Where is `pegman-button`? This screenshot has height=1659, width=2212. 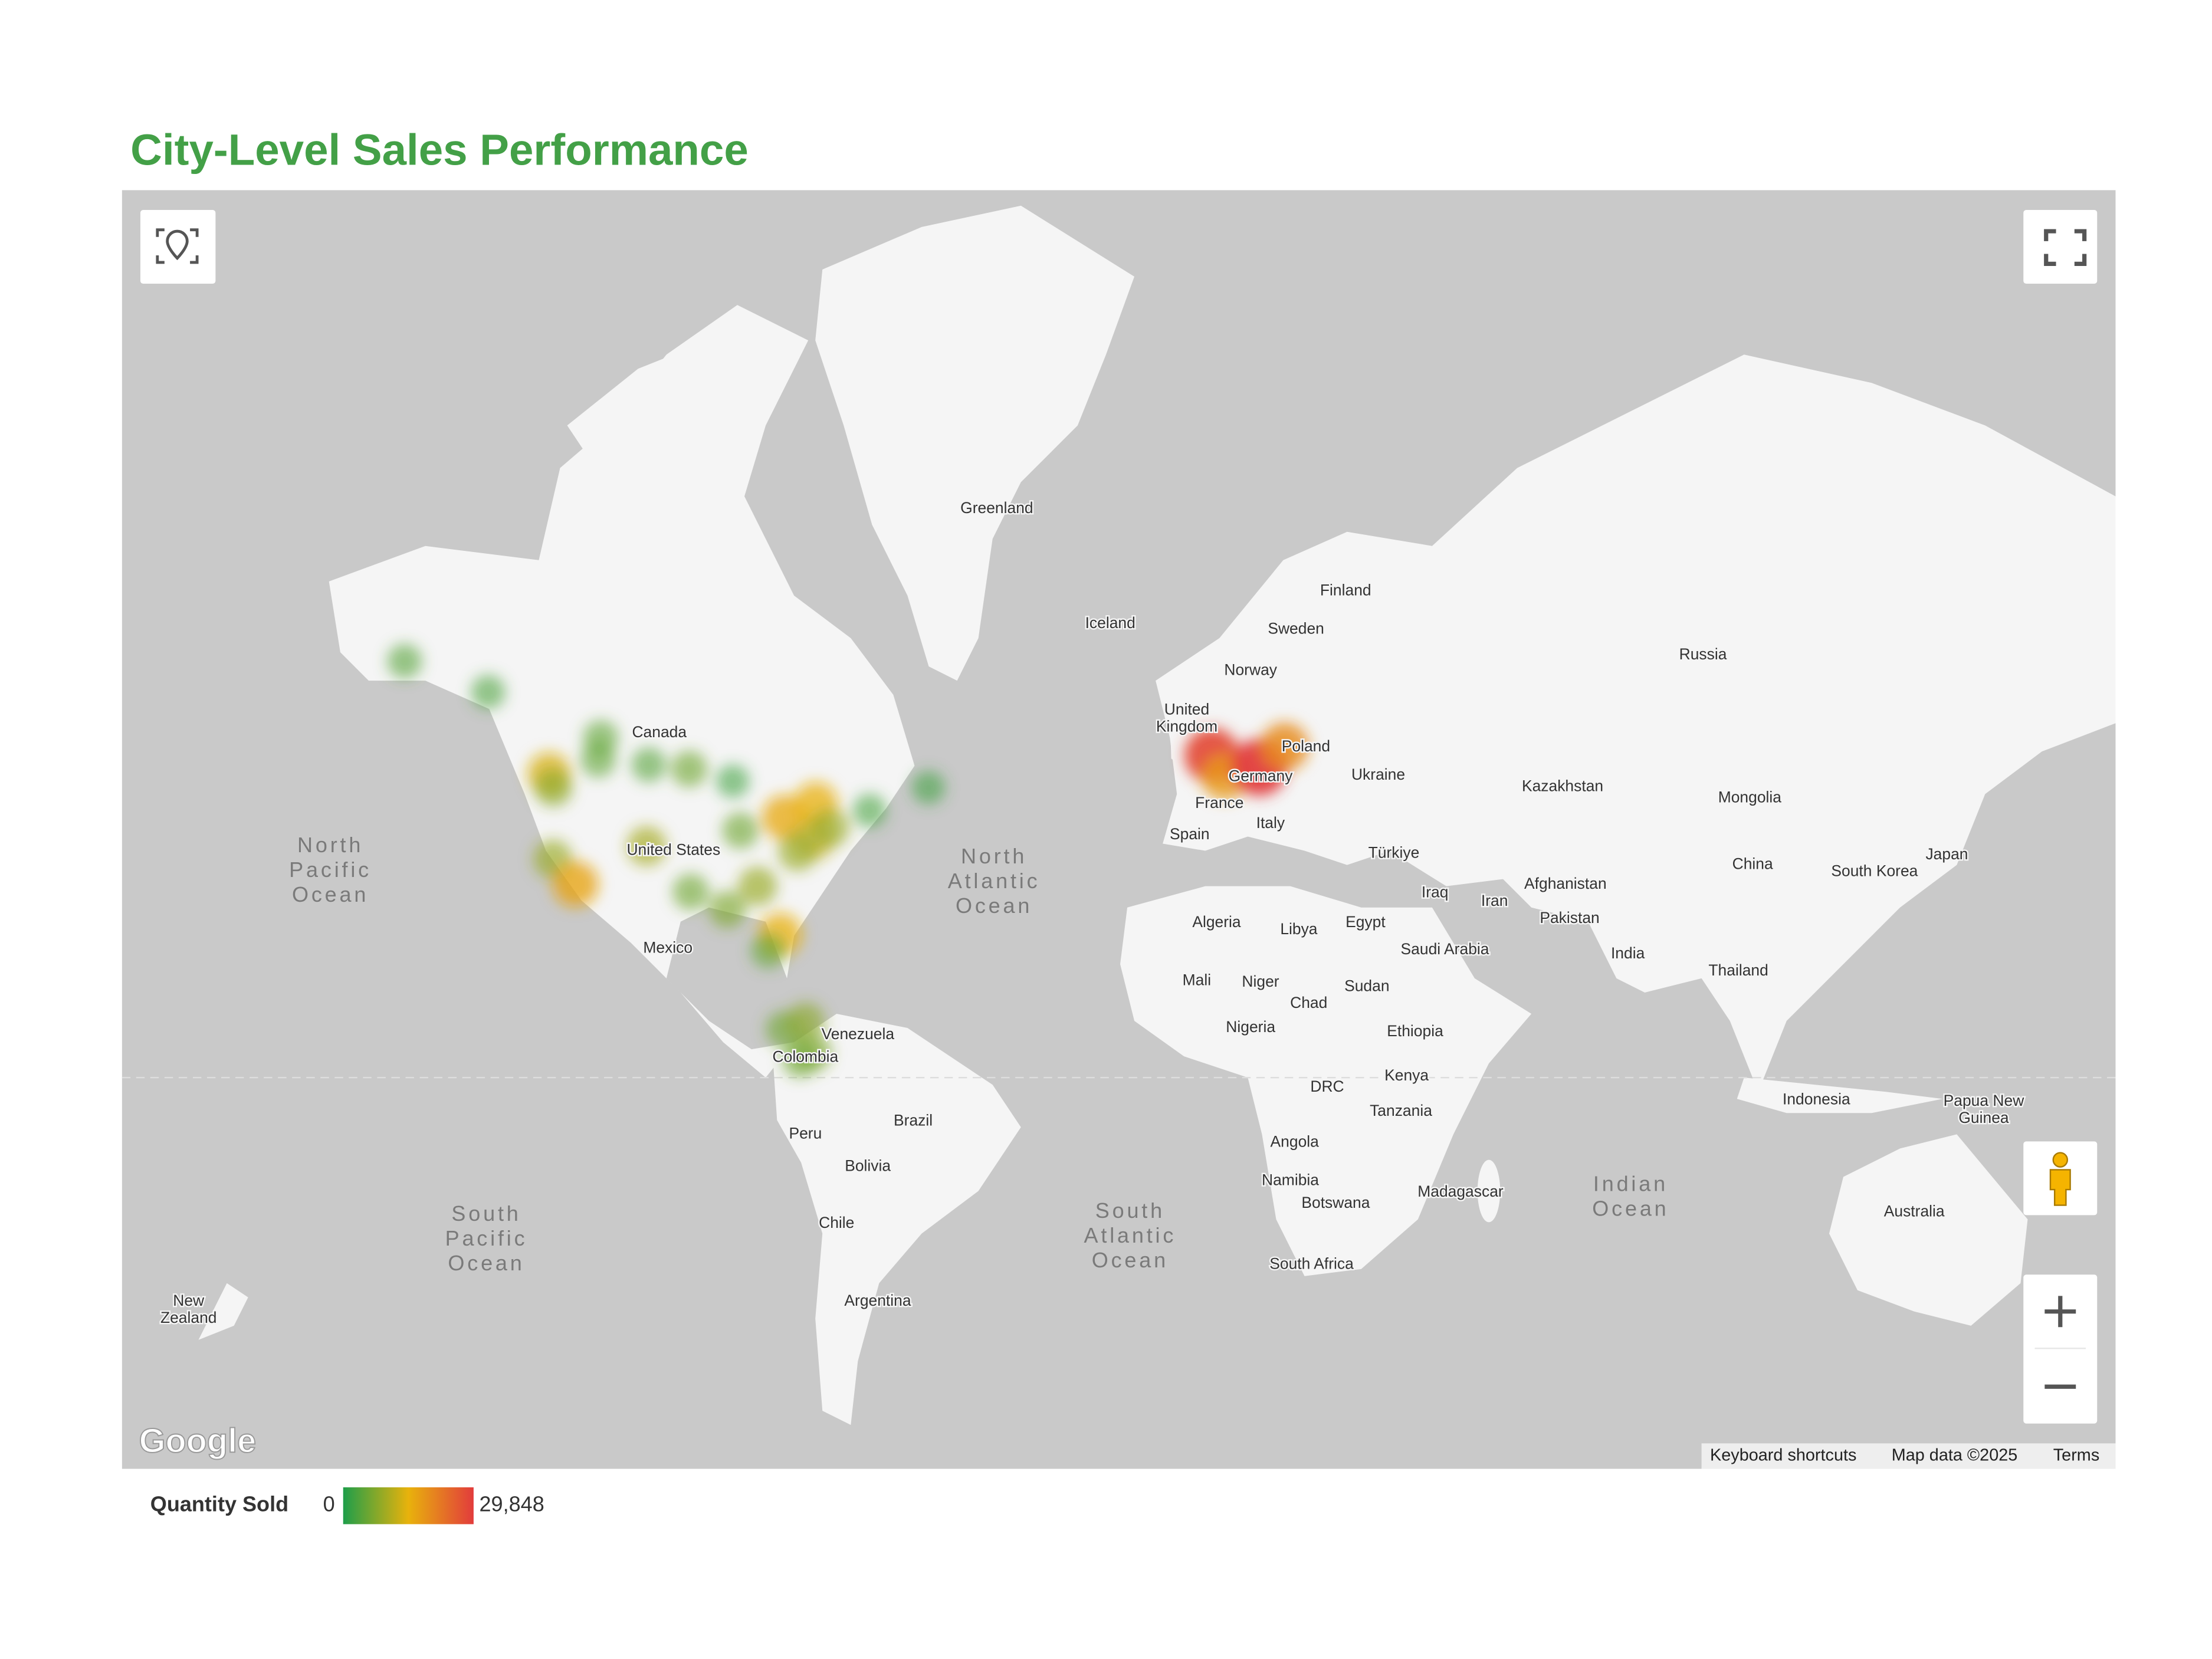 pegman-button is located at coordinates (2060, 1178).